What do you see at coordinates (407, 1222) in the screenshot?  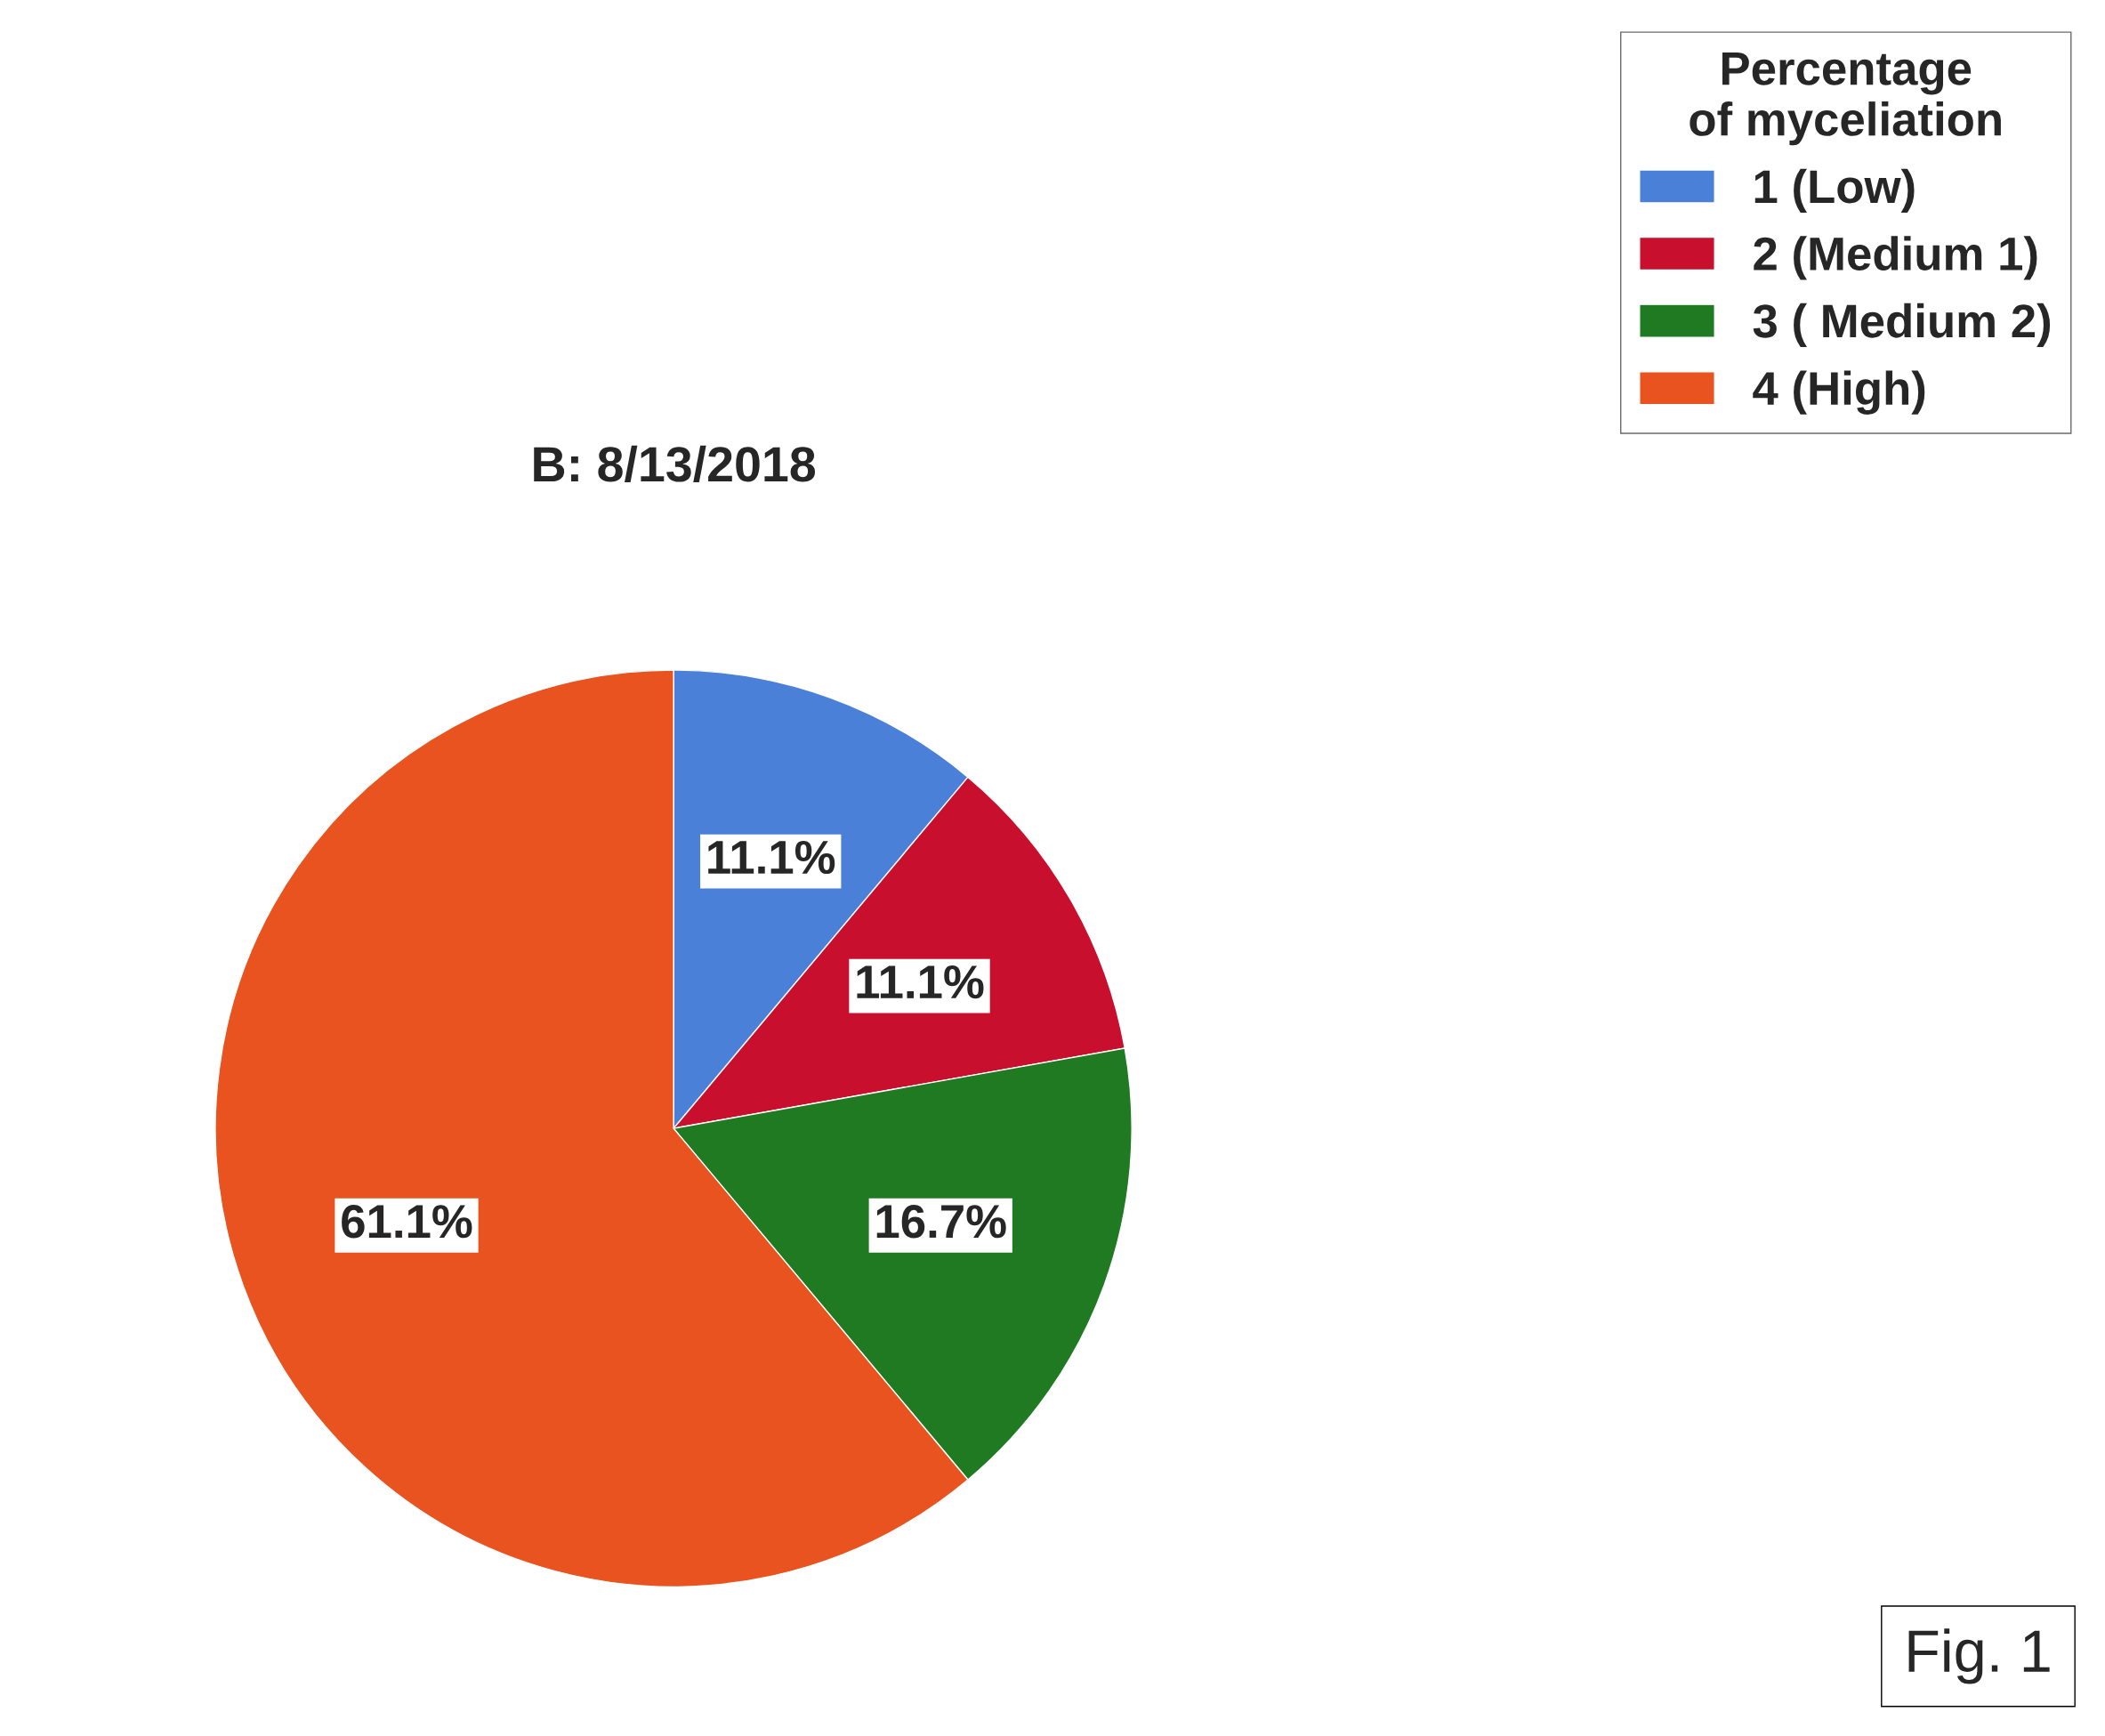 I see `data-label: 61.1%` at bounding box center [407, 1222].